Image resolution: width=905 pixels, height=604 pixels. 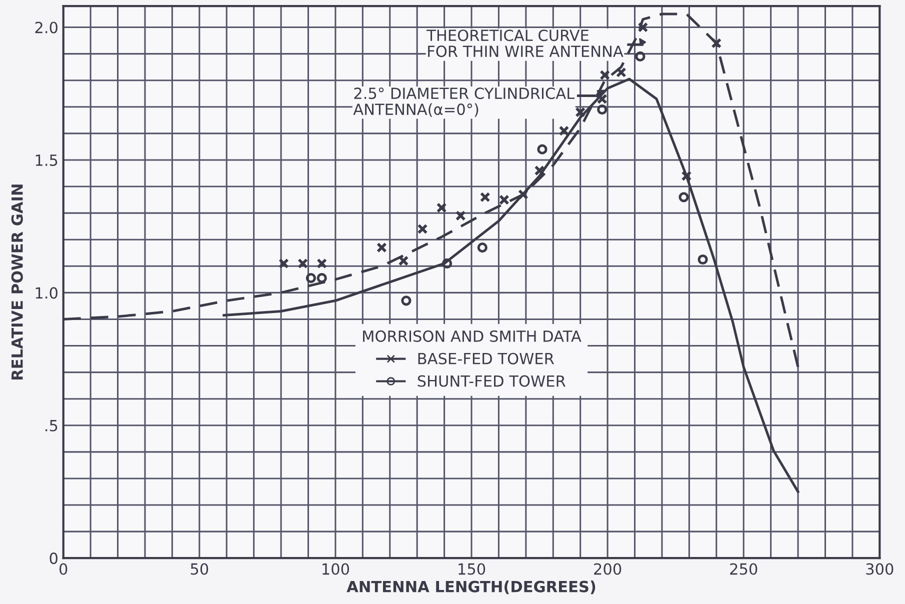 I want to click on x-tick-label: 200, so click(x=608, y=569).